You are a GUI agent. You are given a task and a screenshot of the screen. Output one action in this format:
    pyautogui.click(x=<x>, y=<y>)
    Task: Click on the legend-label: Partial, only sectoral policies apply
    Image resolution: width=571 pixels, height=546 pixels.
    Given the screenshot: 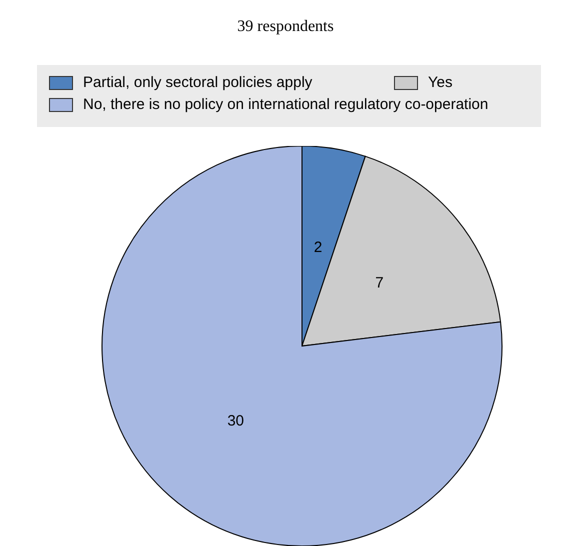 What is the action you would take?
    pyautogui.click(x=198, y=83)
    